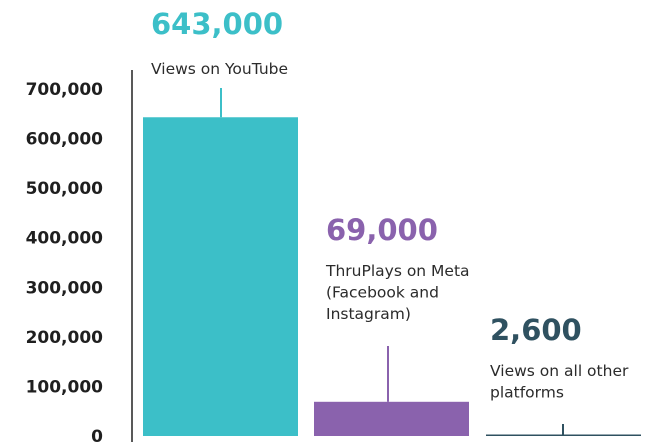 Image resolution: width=670 pixels, height=442 pixels. I want to click on y-tick-label: 600,000, so click(65, 140).